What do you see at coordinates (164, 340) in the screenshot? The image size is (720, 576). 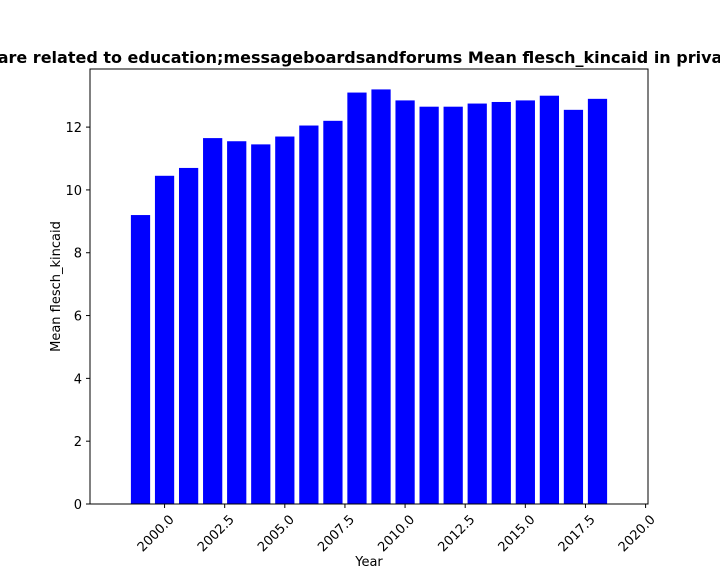 I see `bar-2000` at bounding box center [164, 340].